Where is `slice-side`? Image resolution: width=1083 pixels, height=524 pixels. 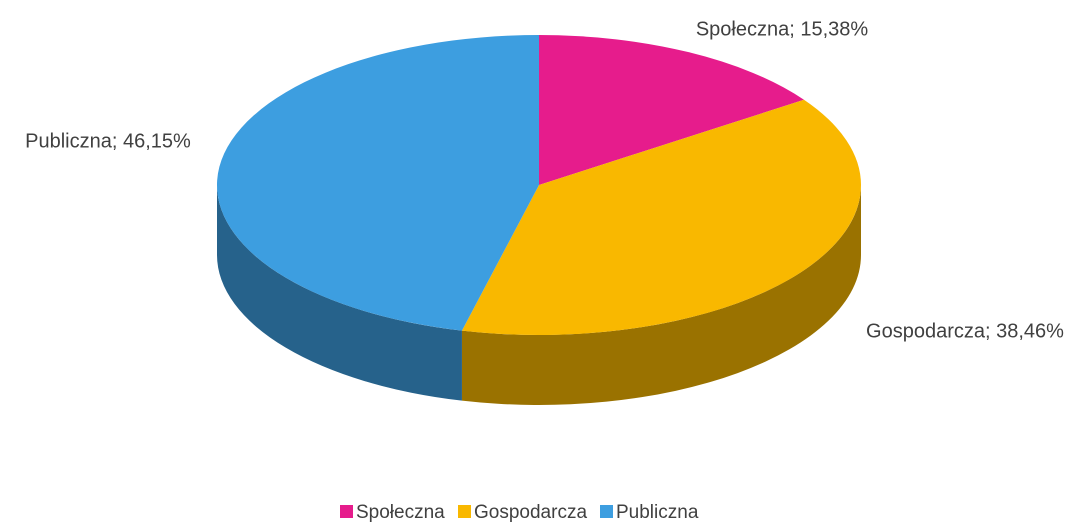 slice-side is located at coordinates (339, 293).